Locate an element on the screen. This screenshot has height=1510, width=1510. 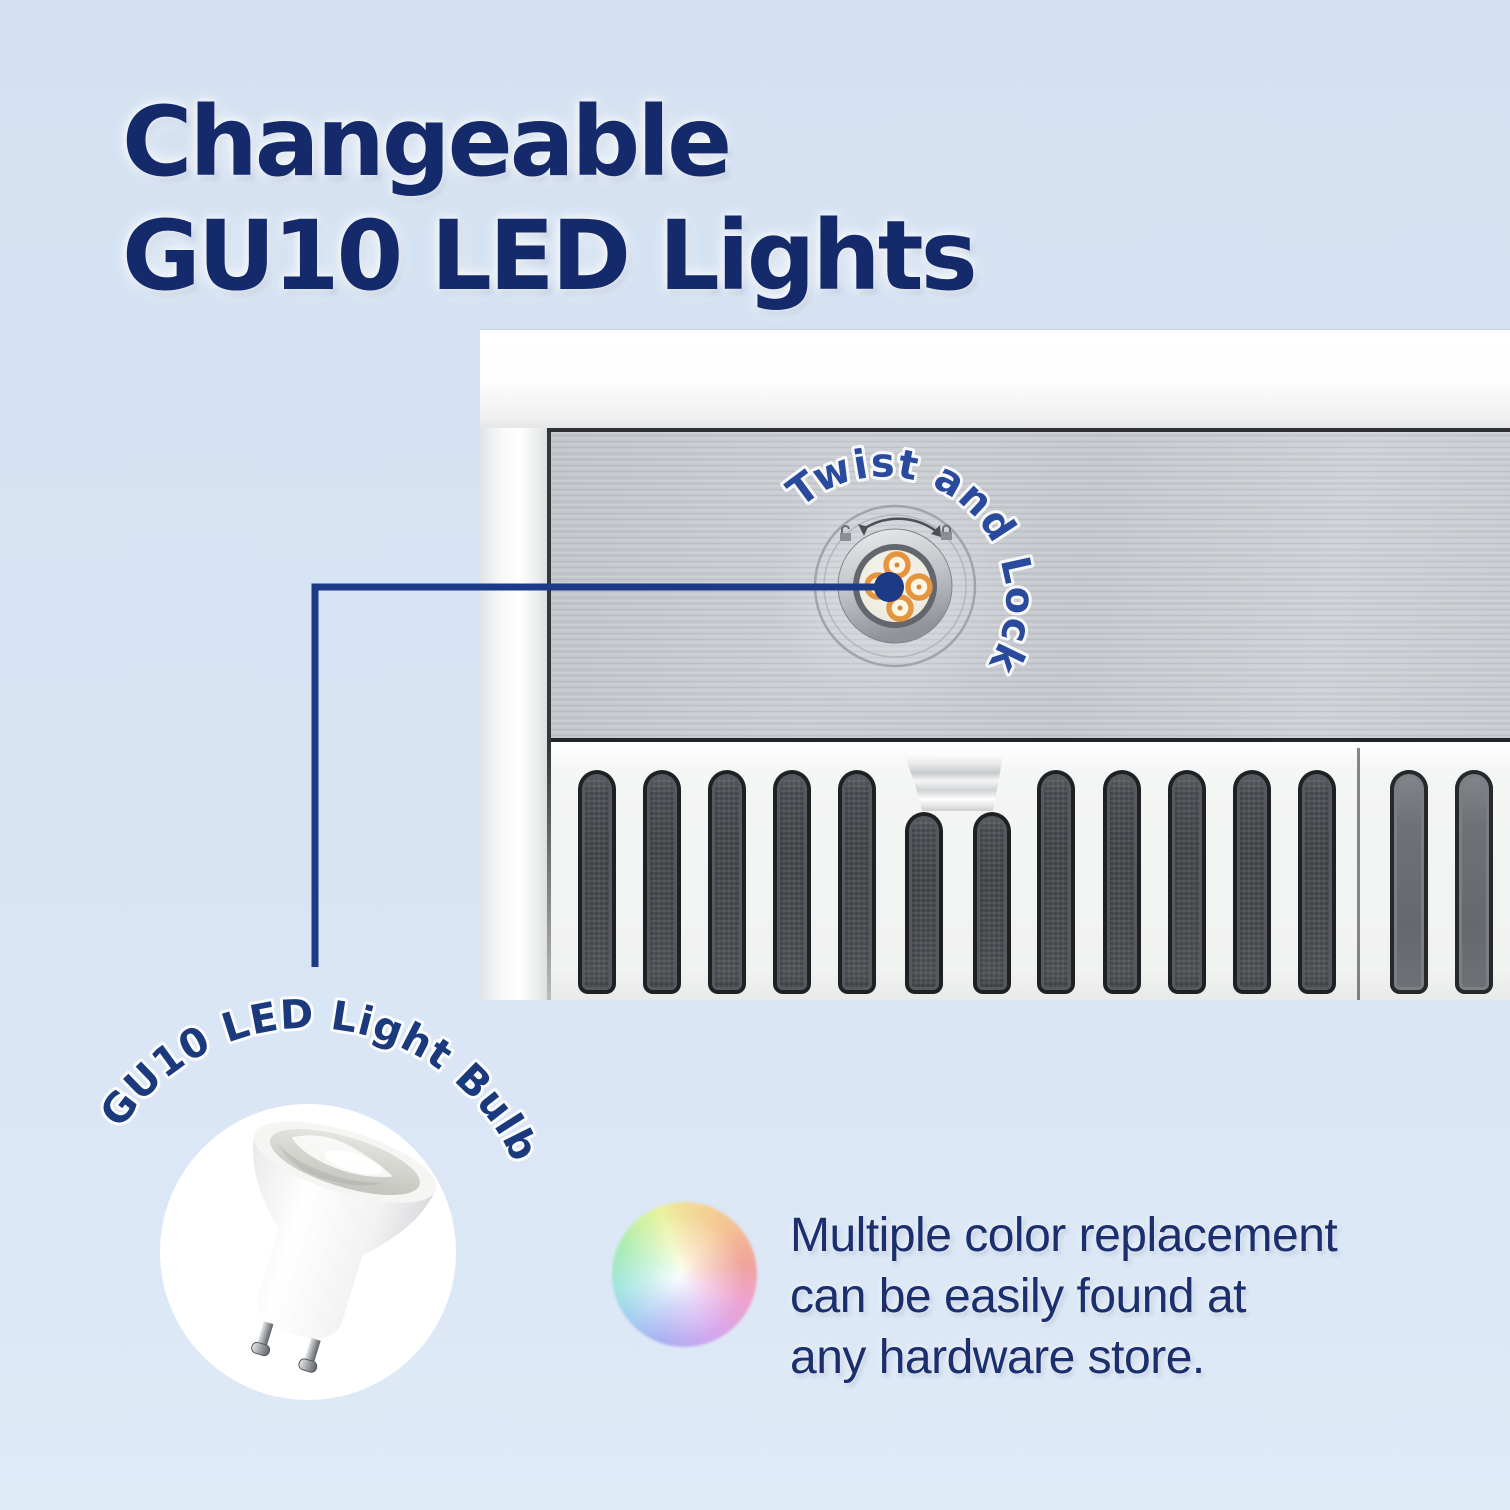
note-line-3: any hardware store. is located at coordinates (997, 1357).